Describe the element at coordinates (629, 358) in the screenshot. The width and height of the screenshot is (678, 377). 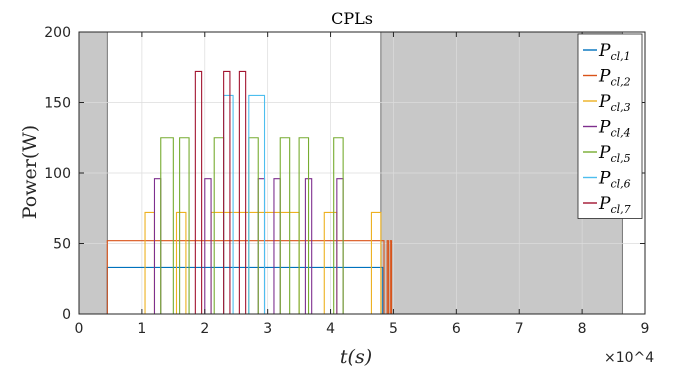
I see `x-exponent-label: ×10^4` at that location.